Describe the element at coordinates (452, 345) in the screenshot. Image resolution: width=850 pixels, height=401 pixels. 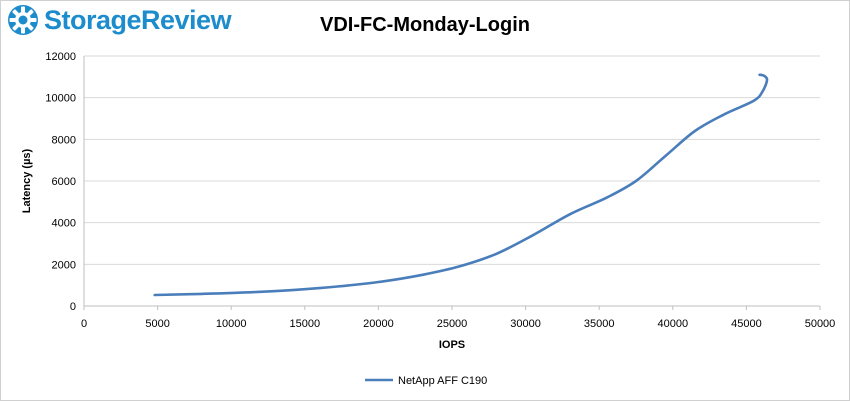
I see `x-axis-title: IOPS` at that location.